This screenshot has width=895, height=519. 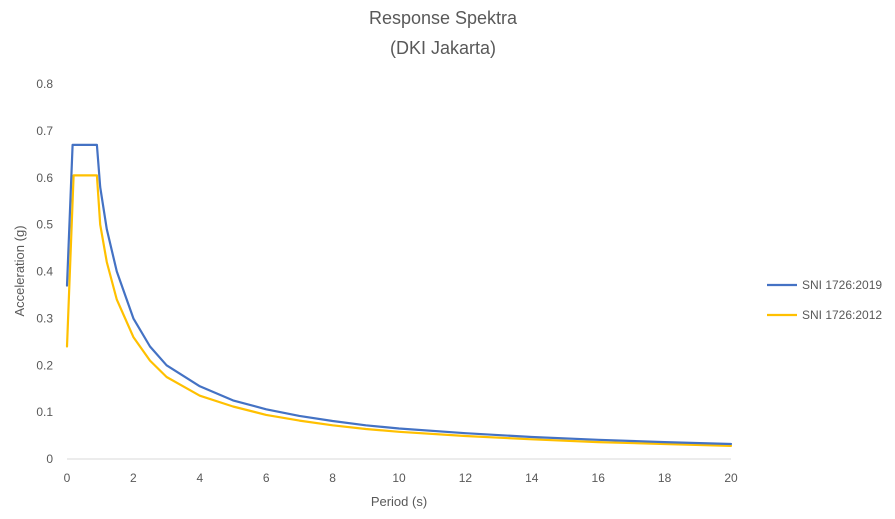 What do you see at coordinates (842, 285) in the screenshot?
I see `legend-label: SNI 1726:2019` at bounding box center [842, 285].